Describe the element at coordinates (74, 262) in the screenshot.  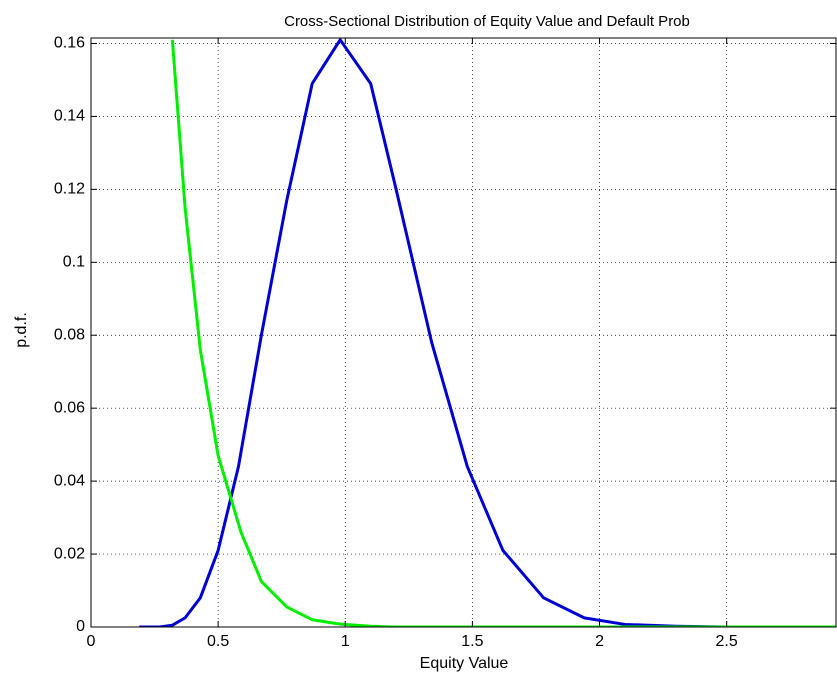
I see `y-tick-label: 0.1` at that location.